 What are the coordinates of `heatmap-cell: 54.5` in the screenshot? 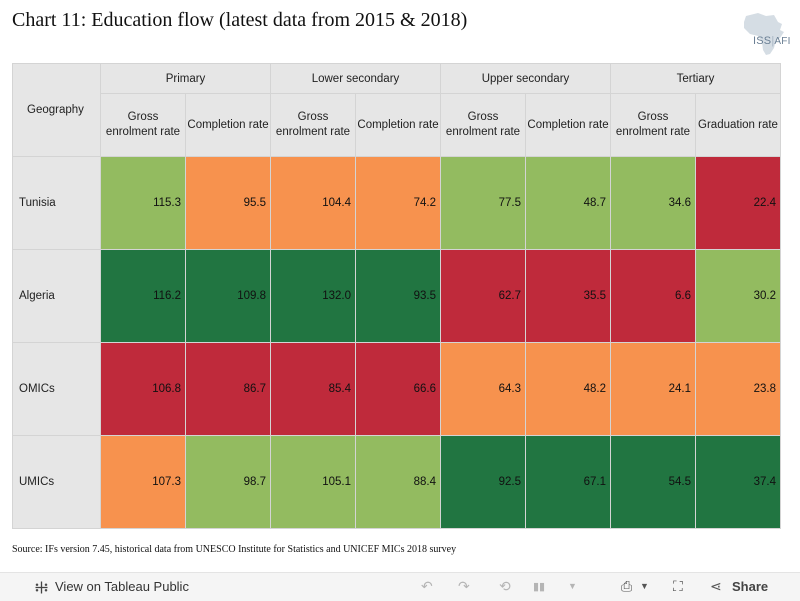 It's located at (653, 482).